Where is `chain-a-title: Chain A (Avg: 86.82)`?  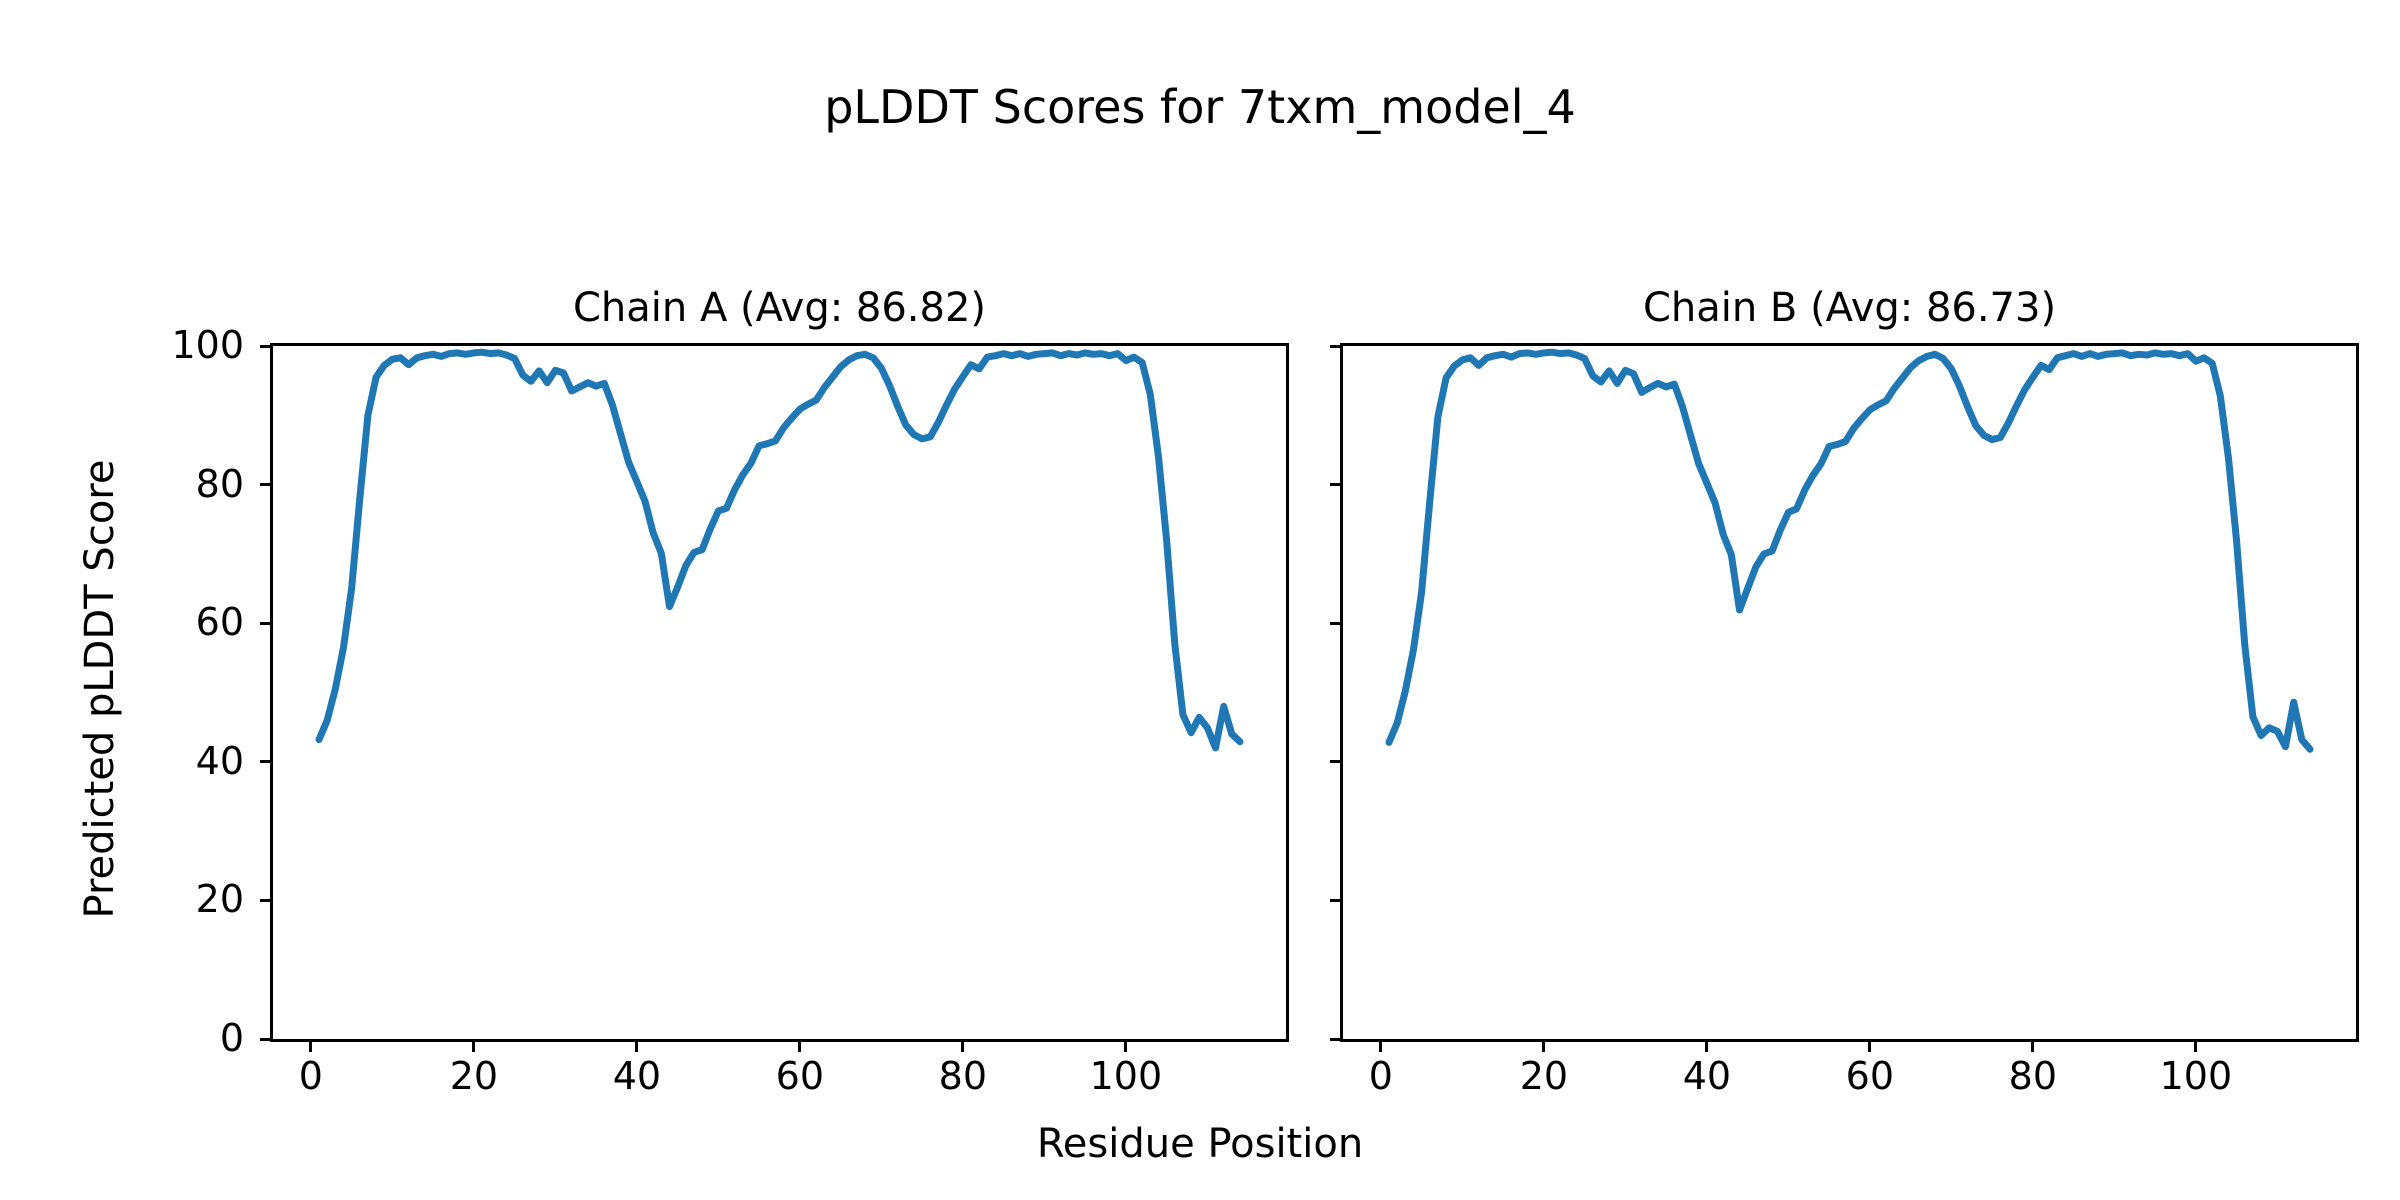 chain-a-title: Chain A (Avg: 86.82) is located at coordinates (779, 308).